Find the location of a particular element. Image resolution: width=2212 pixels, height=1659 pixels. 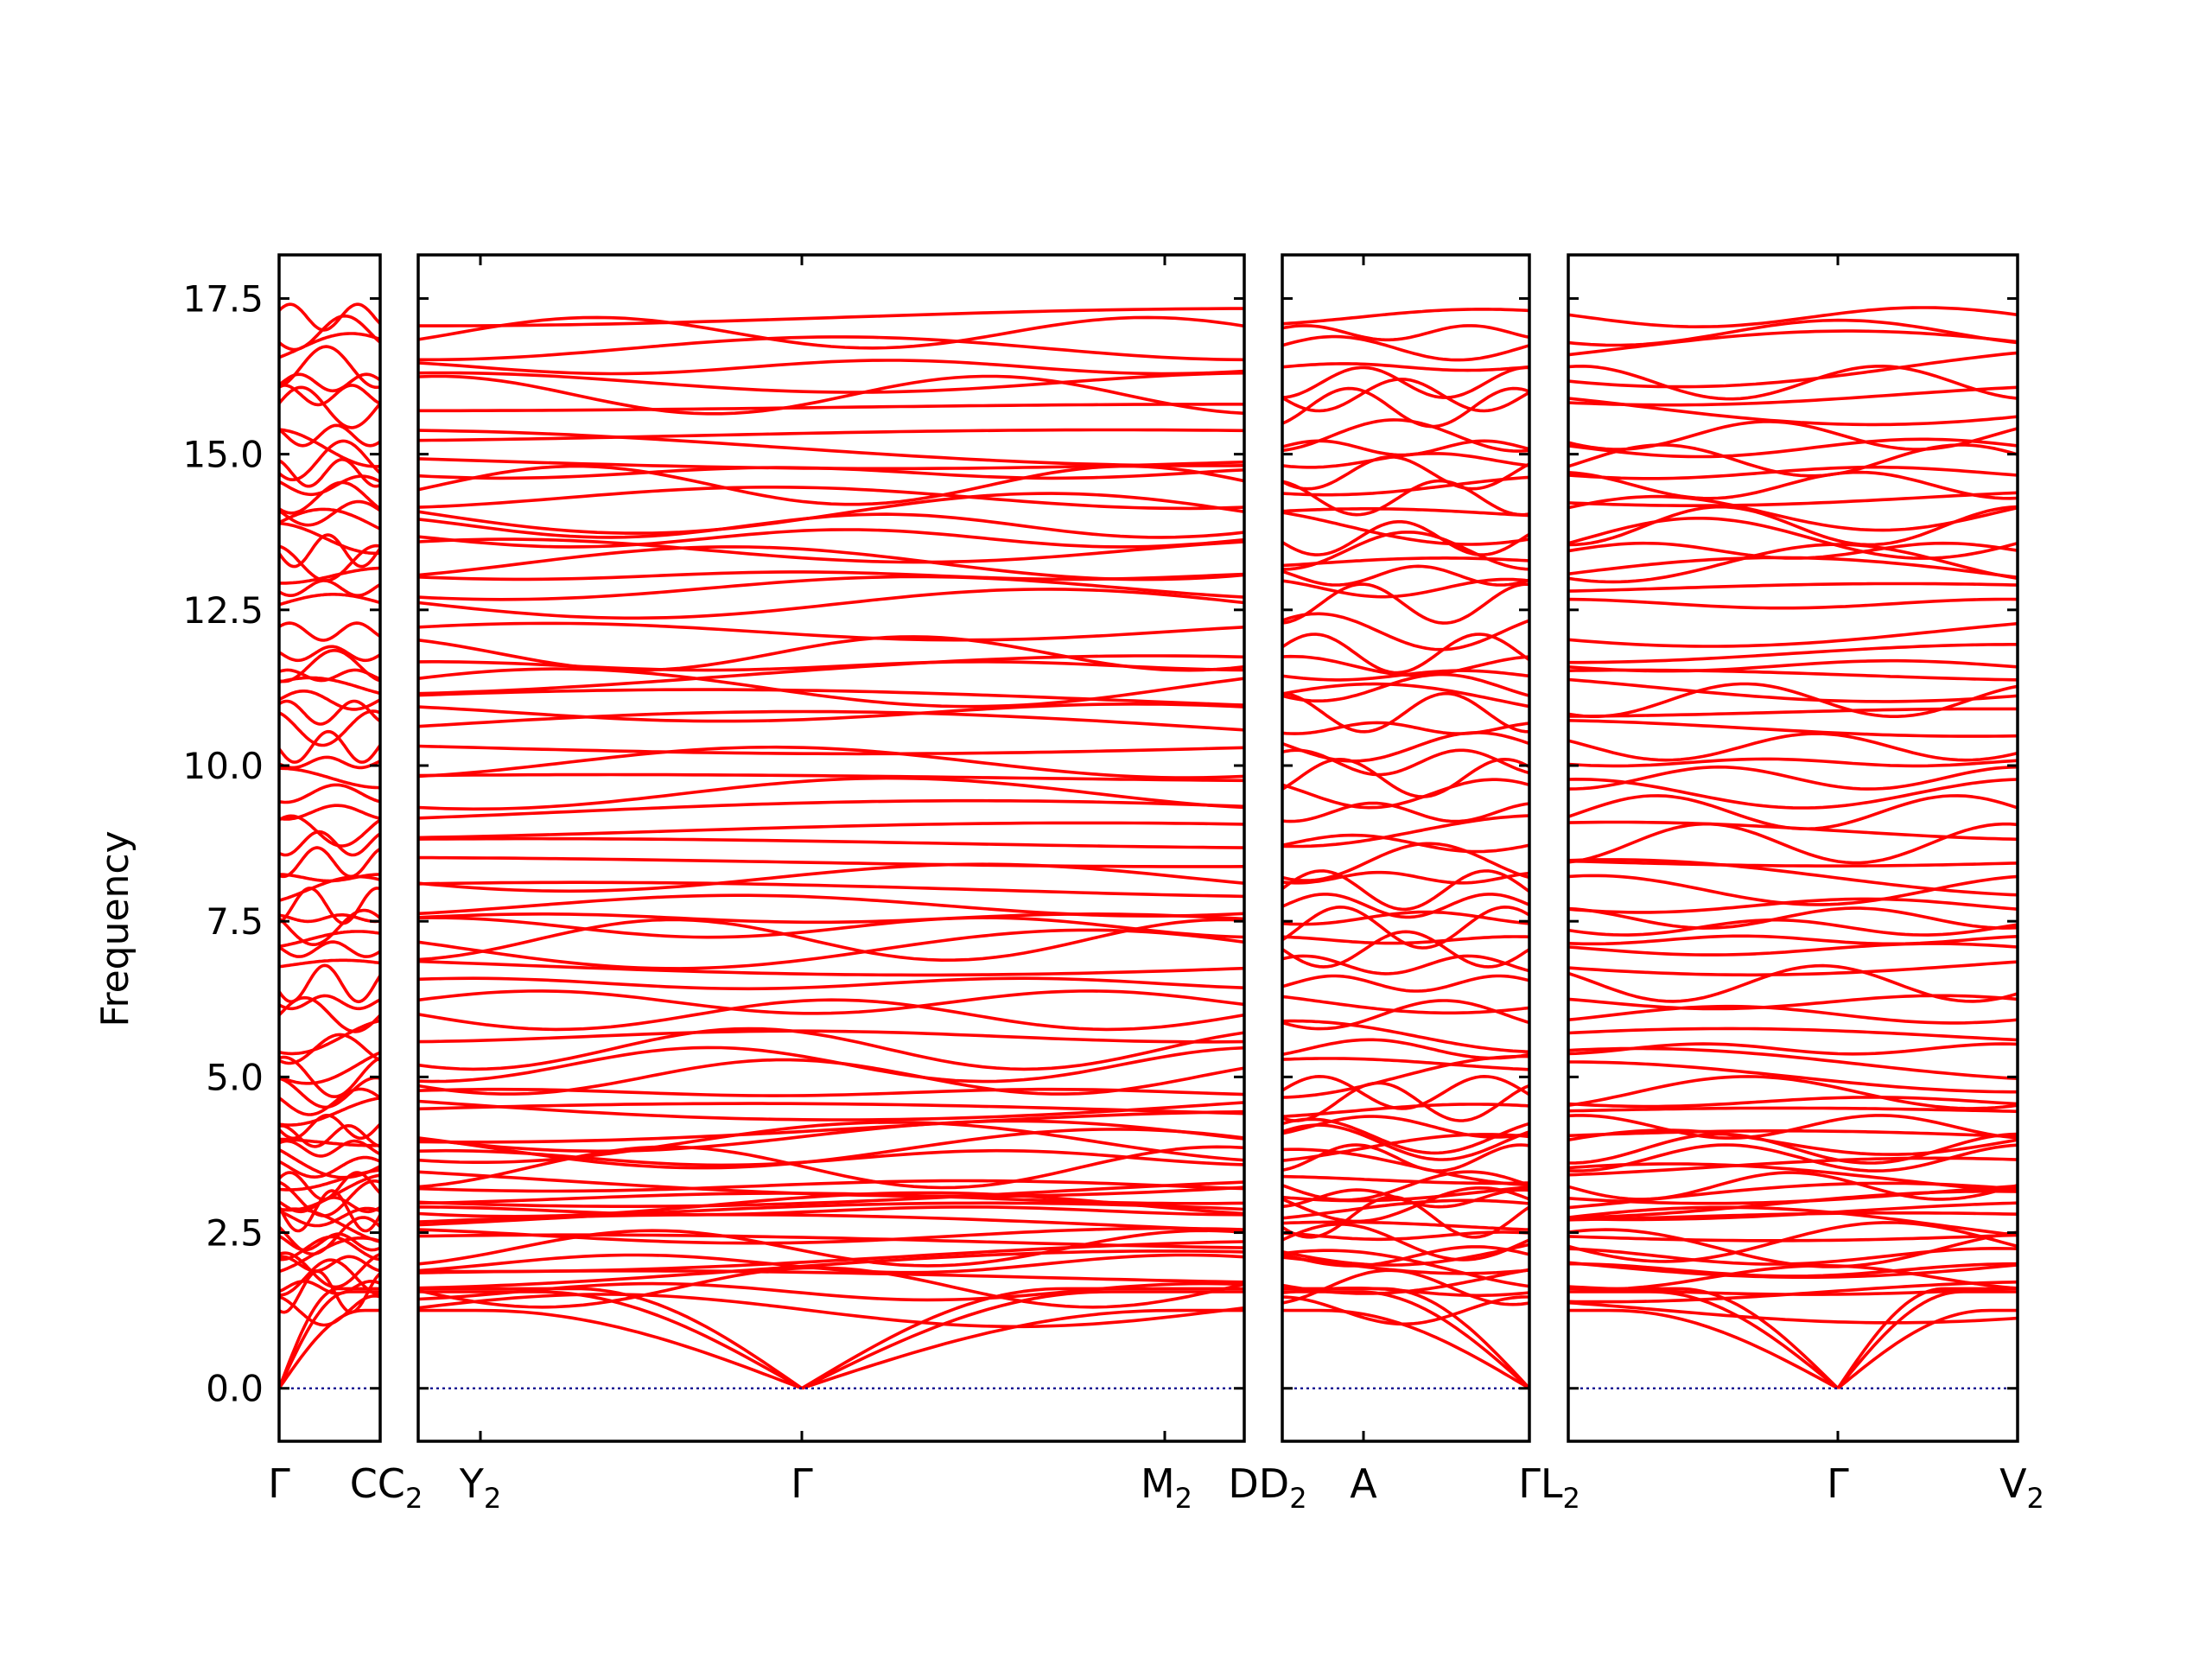

y-tick-label: 15.0 is located at coordinates (223, 455).